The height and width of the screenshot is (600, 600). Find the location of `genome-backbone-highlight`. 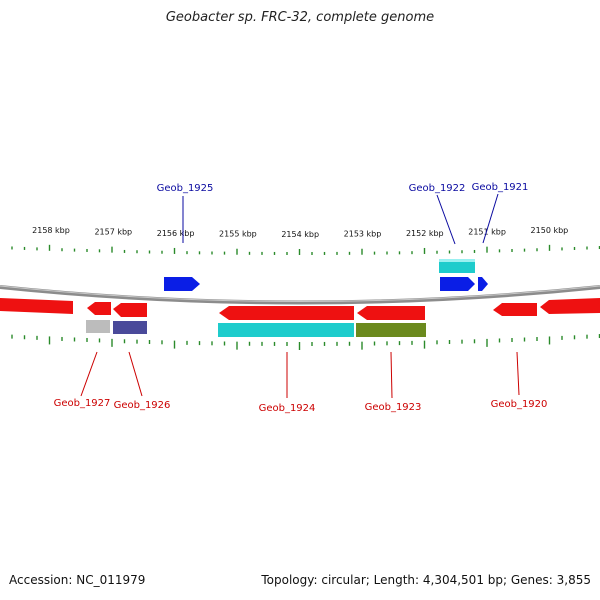

genome-backbone-highlight is located at coordinates (300, 293).